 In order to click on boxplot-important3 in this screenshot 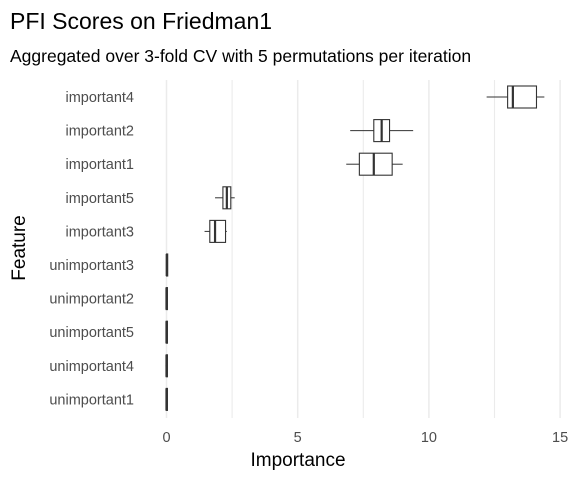, I will do `click(215, 231)`.